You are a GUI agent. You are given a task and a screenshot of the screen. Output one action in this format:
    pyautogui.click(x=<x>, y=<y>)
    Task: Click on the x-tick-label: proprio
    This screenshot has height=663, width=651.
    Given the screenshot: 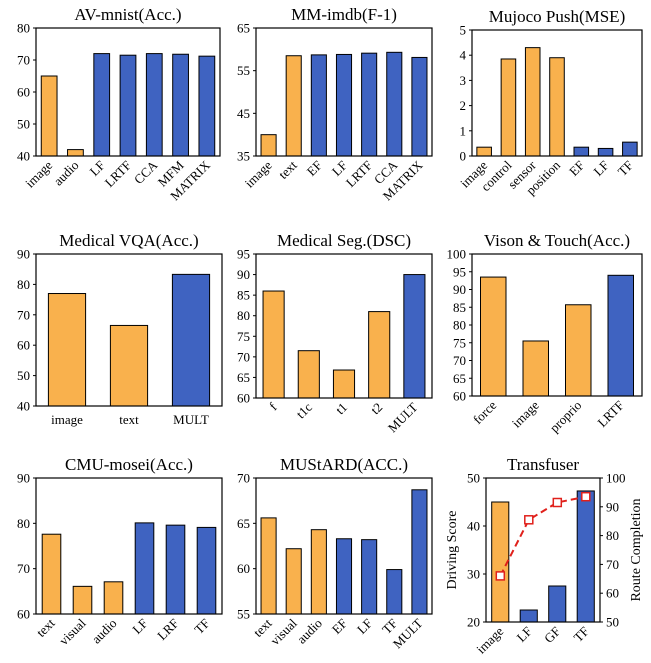 What is the action you would take?
    pyautogui.click(x=566, y=417)
    